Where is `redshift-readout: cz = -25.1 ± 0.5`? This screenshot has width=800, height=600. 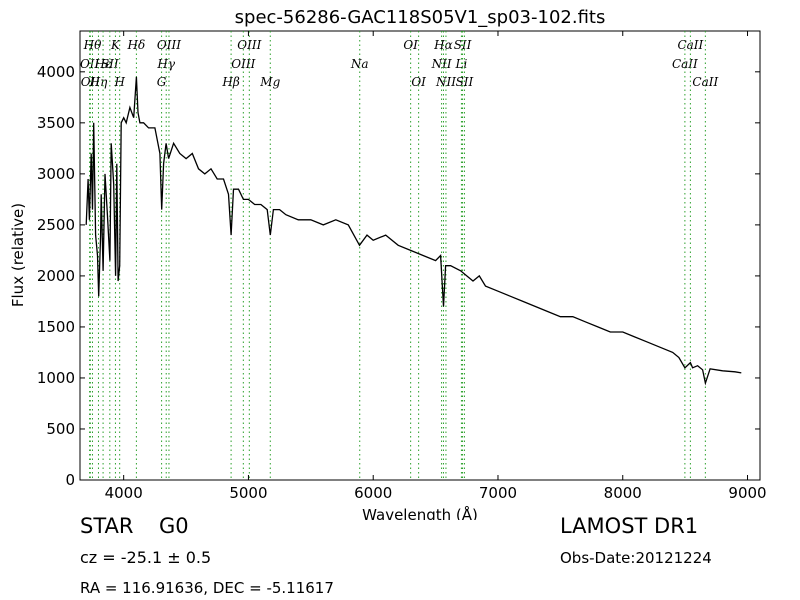 redshift-readout: cz = -25.1 ± 0.5 is located at coordinates (146, 557).